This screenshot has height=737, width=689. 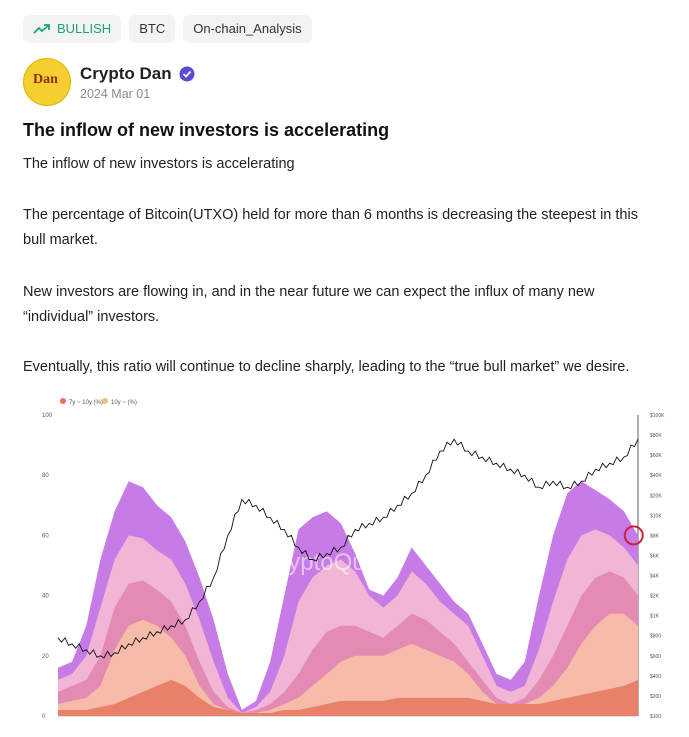 I want to click on y-right-tick-label: $100, so click(x=655, y=717).